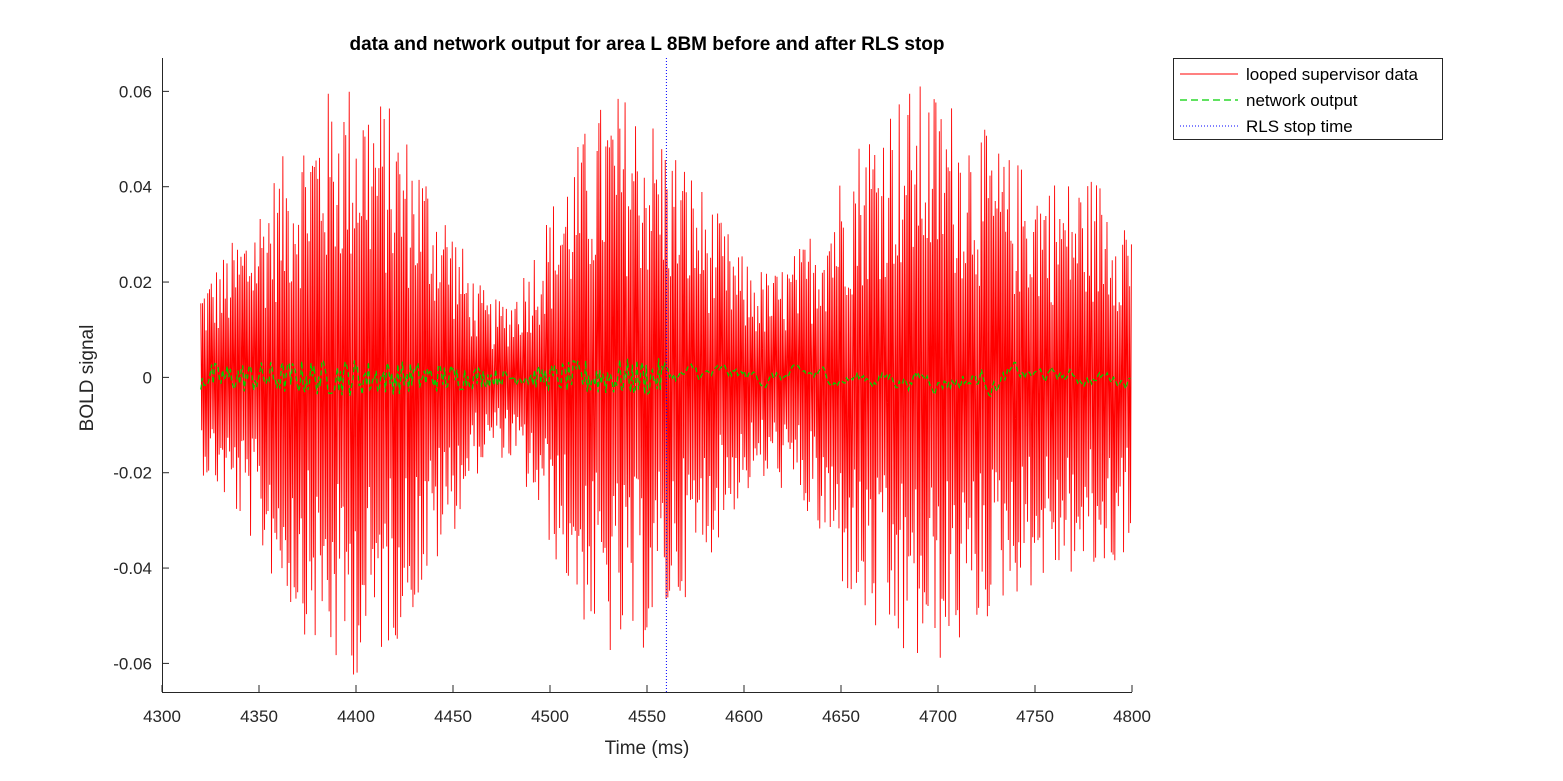 This screenshot has width=1563, height=781. What do you see at coordinates (1035, 716) in the screenshot?
I see `x-tick-label: 4750` at bounding box center [1035, 716].